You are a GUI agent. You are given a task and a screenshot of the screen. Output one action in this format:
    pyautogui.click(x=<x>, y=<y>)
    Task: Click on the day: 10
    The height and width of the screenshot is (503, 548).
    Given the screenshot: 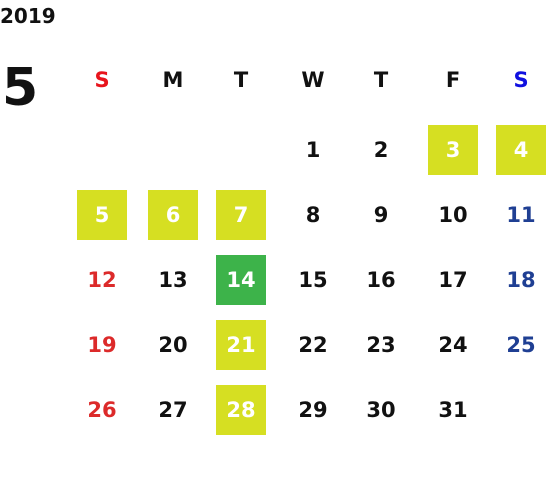 What is the action you would take?
    pyautogui.click(x=453, y=215)
    